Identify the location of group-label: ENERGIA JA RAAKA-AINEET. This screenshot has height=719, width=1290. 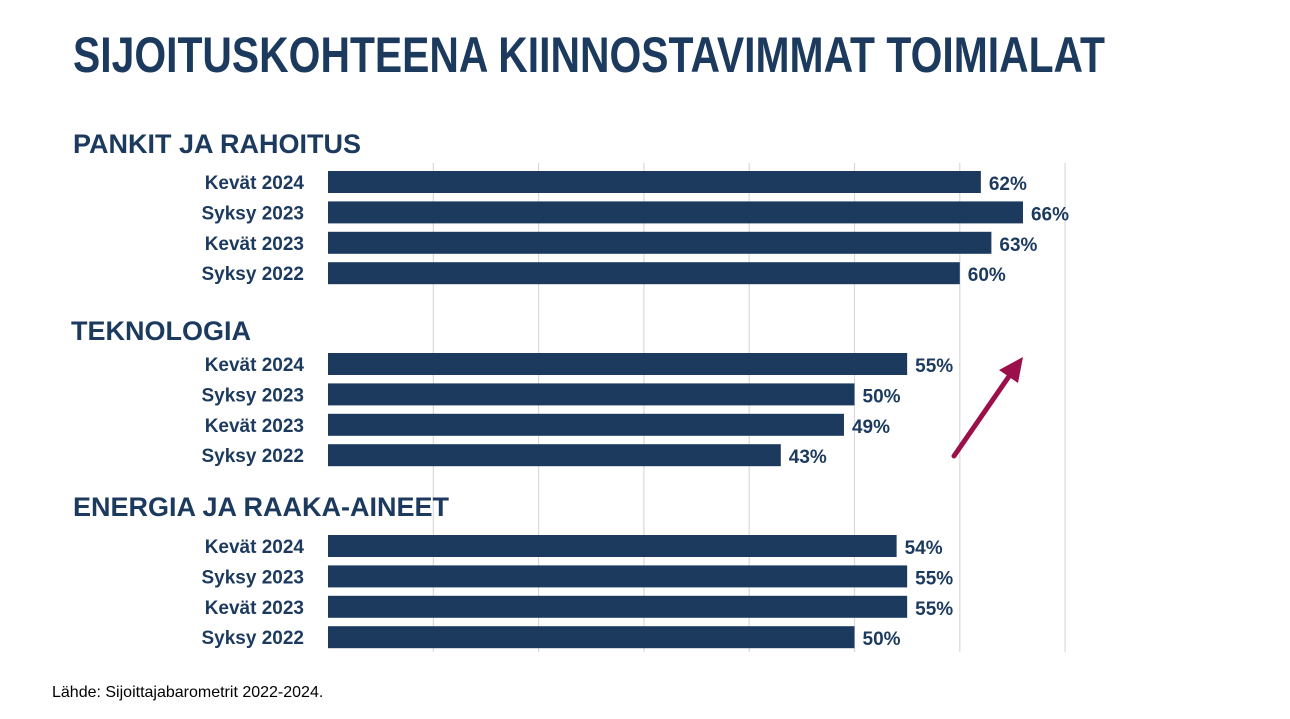
(261, 507).